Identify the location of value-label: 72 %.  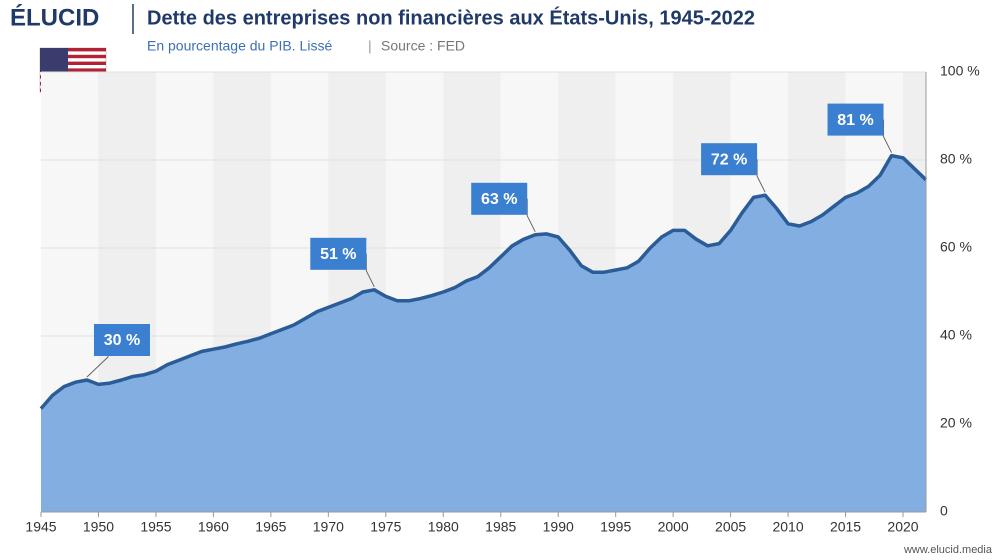
(729, 159).